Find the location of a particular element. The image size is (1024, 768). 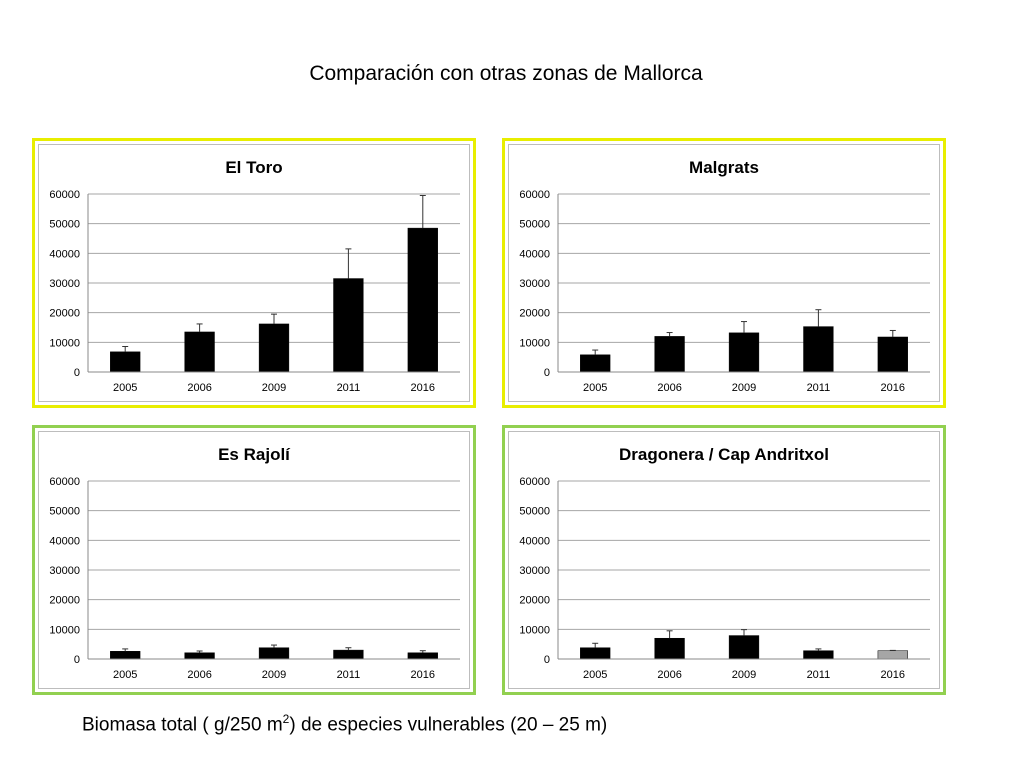

es-rajoli-title: Es Rajolí is located at coordinates (254, 454).